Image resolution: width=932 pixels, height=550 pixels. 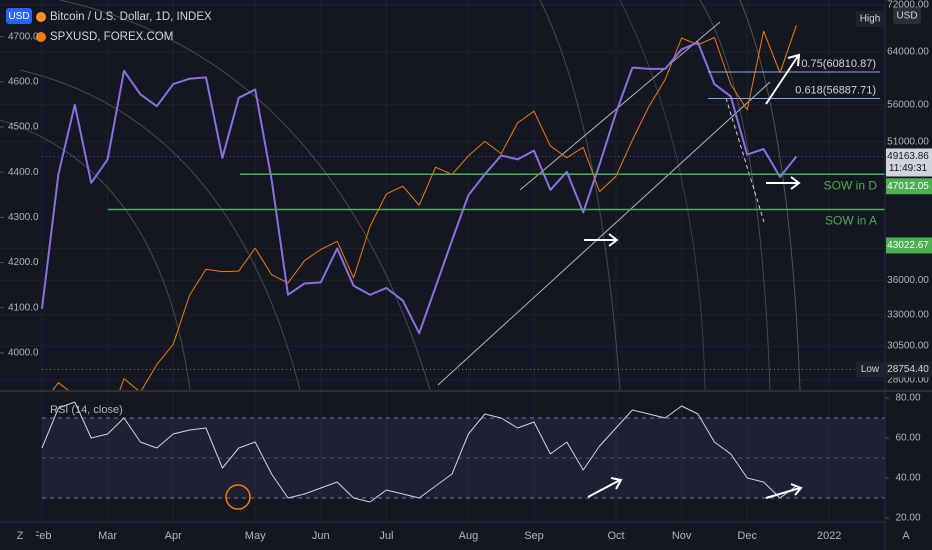 What do you see at coordinates (131, 17) in the screenshot?
I see `legend-label: Bitcoin / U.S. Dollar, 1D, INDEX` at bounding box center [131, 17].